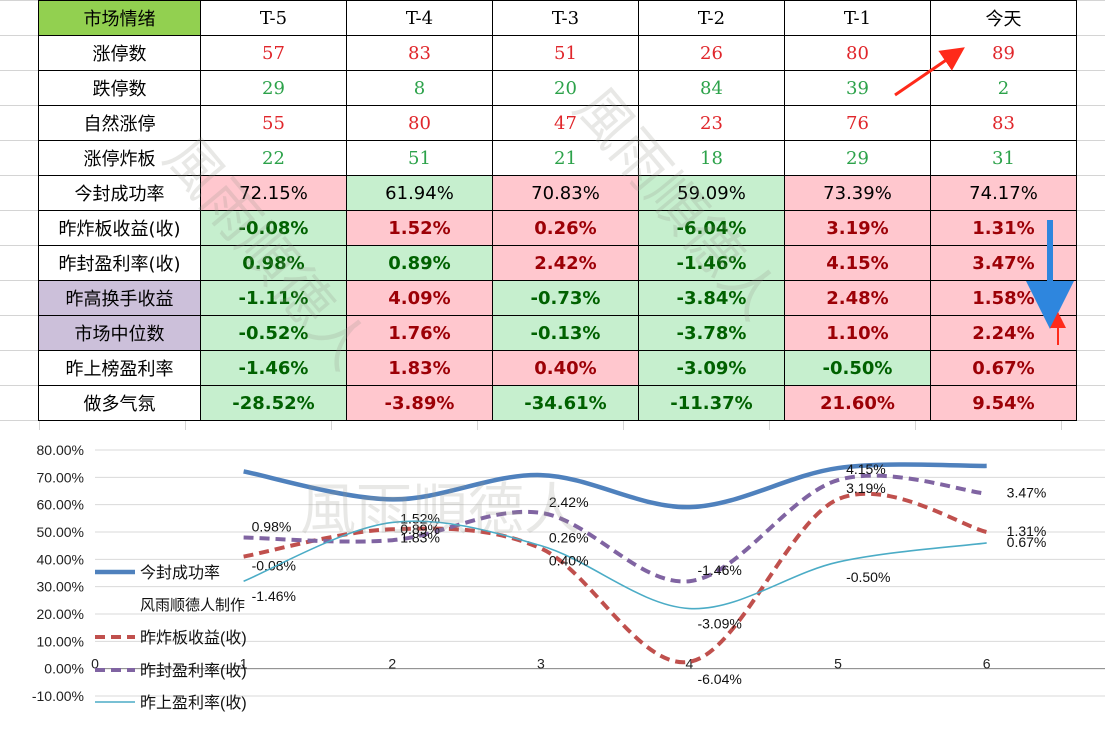 The width and height of the screenshot is (1105, 747). Describe the element at coordinates (857, 298) in the screenshot. I see `table-cell: 2.48%` at that location.